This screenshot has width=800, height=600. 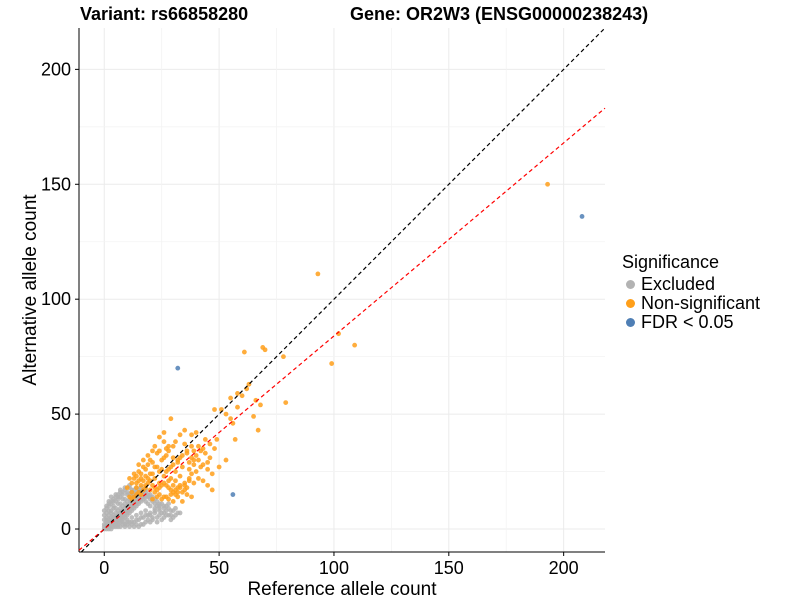 I want to click on legend-item-non-significant: Non-significant, so click(x=691, y=303).